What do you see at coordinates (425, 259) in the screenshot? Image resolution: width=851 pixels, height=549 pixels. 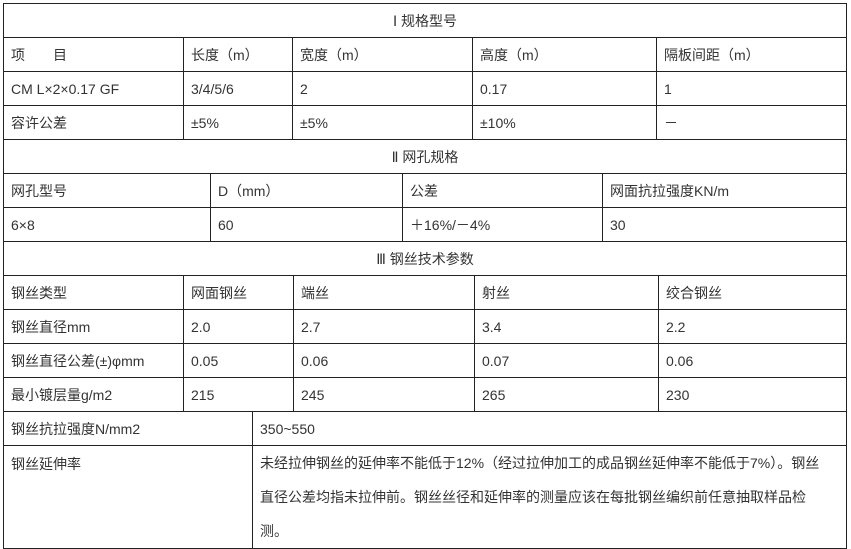 I see `section-title: Ⅲ 钢丝技术参数` at bounding box center [425, 259].